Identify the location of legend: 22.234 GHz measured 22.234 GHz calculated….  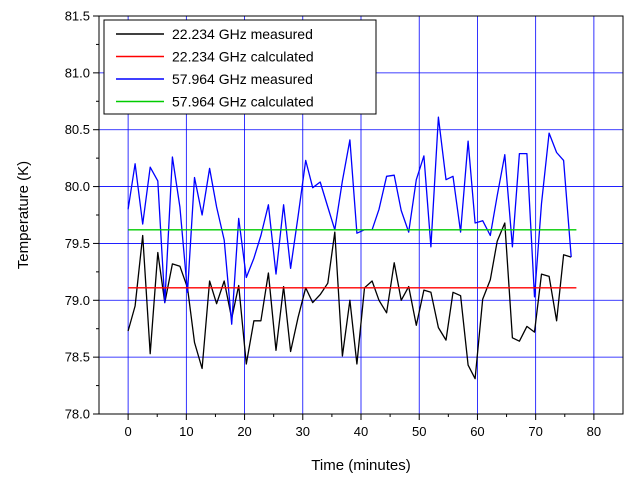
(240, 67).